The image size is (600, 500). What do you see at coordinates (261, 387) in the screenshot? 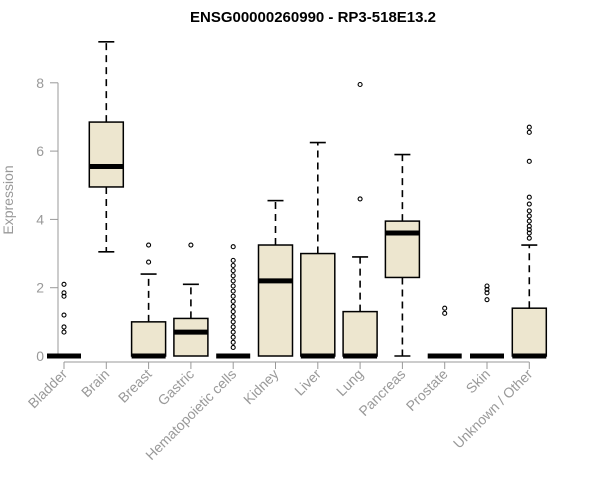
I see `category-label: Kidney` at bounding box center [261, 387].